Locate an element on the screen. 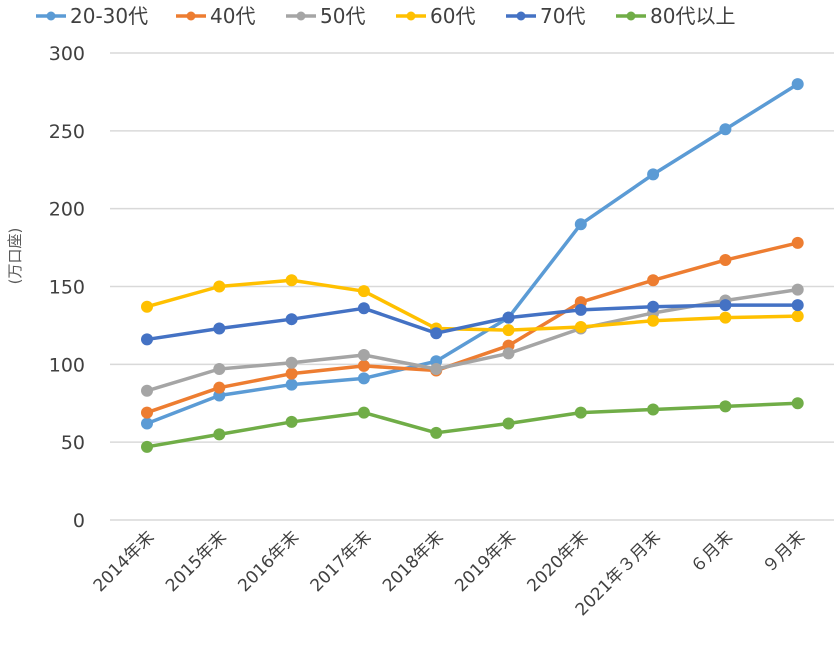 The width and height of the screenshot is (834, 655). y-tick-label: 200 is located at coordinates (67, 210).